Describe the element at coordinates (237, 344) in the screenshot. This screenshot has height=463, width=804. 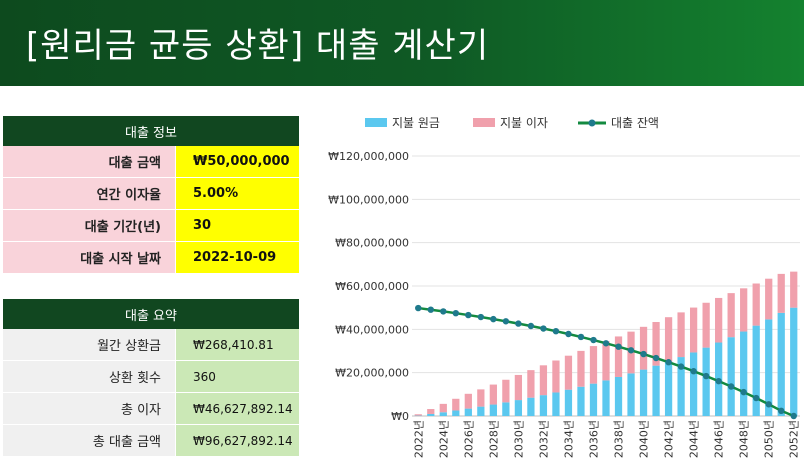
I see `monthly-payment-value: ₩268,410.81` at that location.